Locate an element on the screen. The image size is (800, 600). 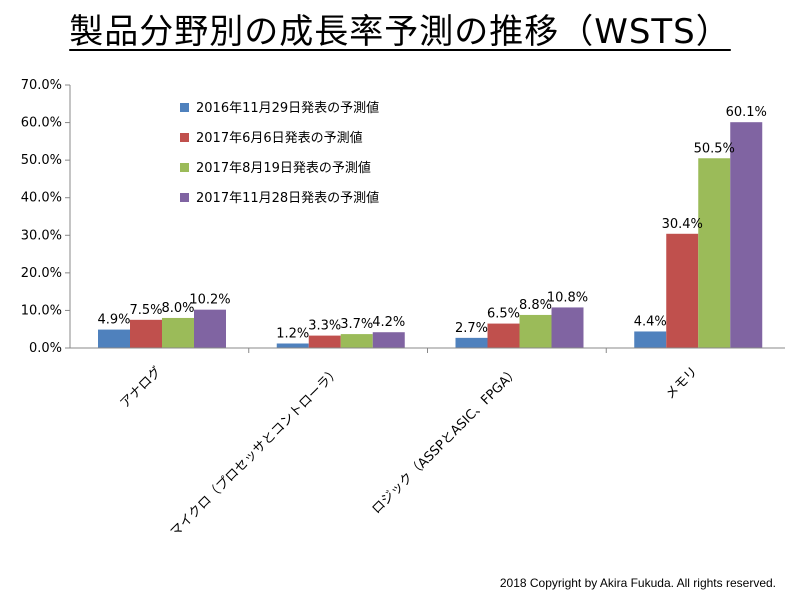
data-label: 60.1% is located at coordinates (746, 112).